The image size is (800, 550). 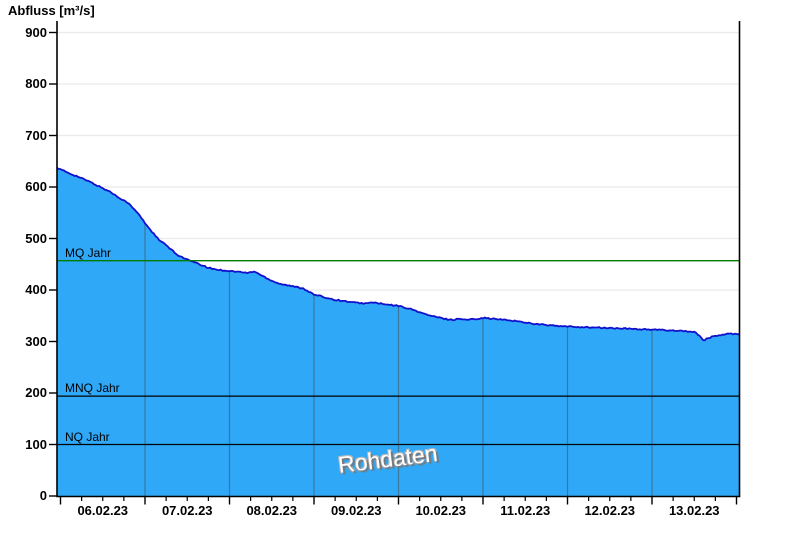 What do you see at coordinates (187, 510) in the screenshot?
I see `x-tick-label: 07.02.23` at bounding box center [187, 510].